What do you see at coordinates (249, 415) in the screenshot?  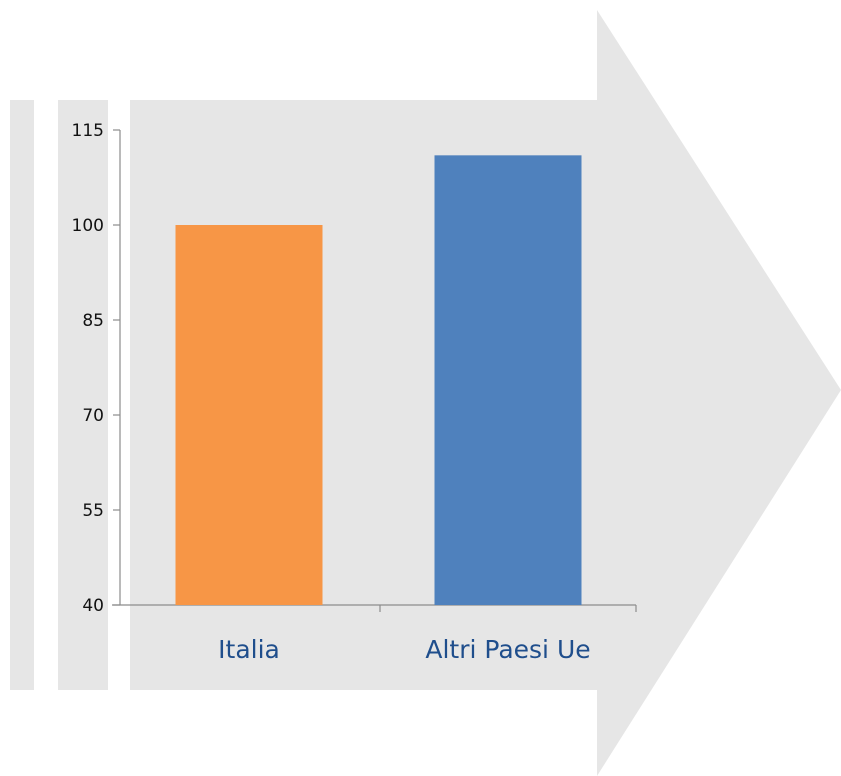 I see `bar-italia` at bounding box center [249, 415].